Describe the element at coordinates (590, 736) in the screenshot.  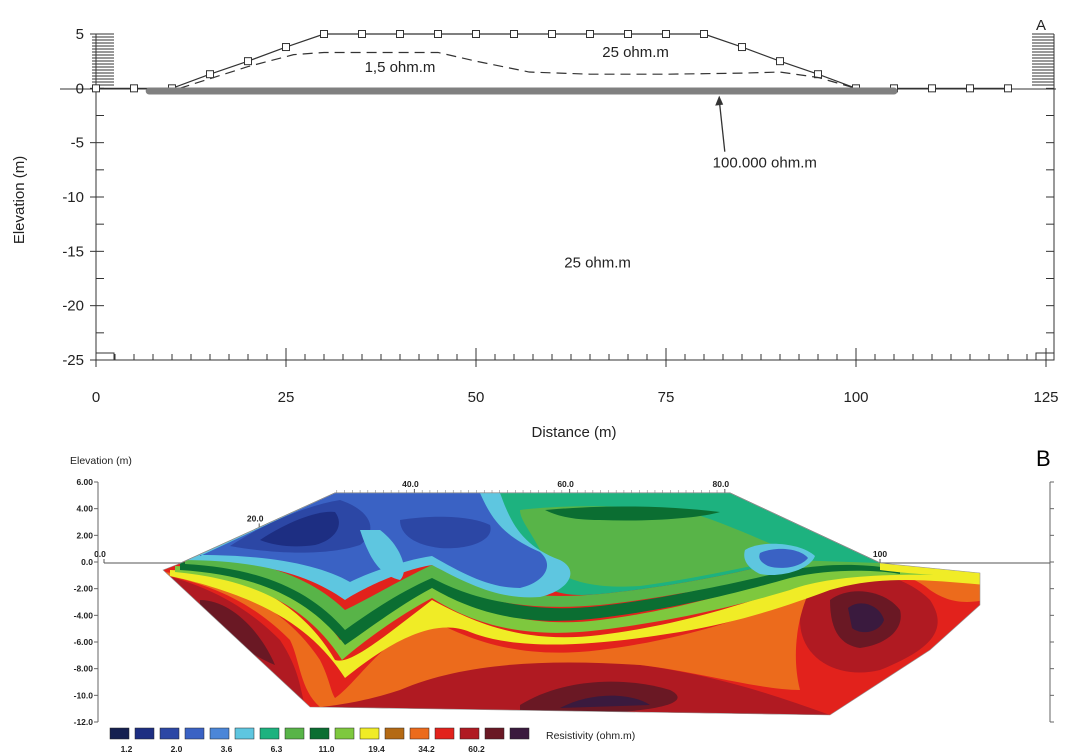
I see `colorbar-label: Resistivity (ohm.m)` at that location.